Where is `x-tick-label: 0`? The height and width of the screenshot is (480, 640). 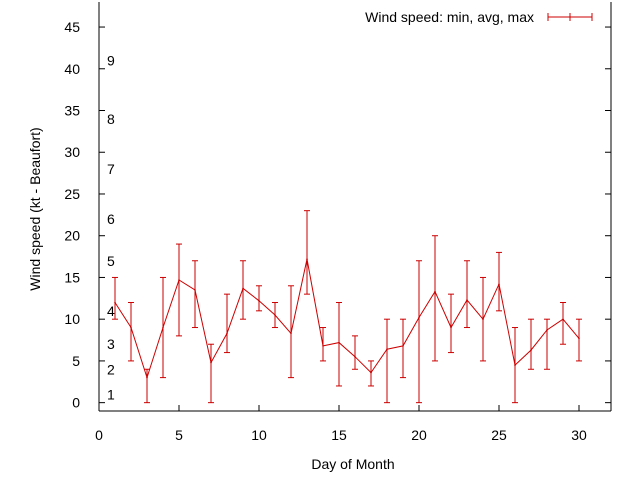 x-tick-label: 0 is located at coordinates (99, 435).